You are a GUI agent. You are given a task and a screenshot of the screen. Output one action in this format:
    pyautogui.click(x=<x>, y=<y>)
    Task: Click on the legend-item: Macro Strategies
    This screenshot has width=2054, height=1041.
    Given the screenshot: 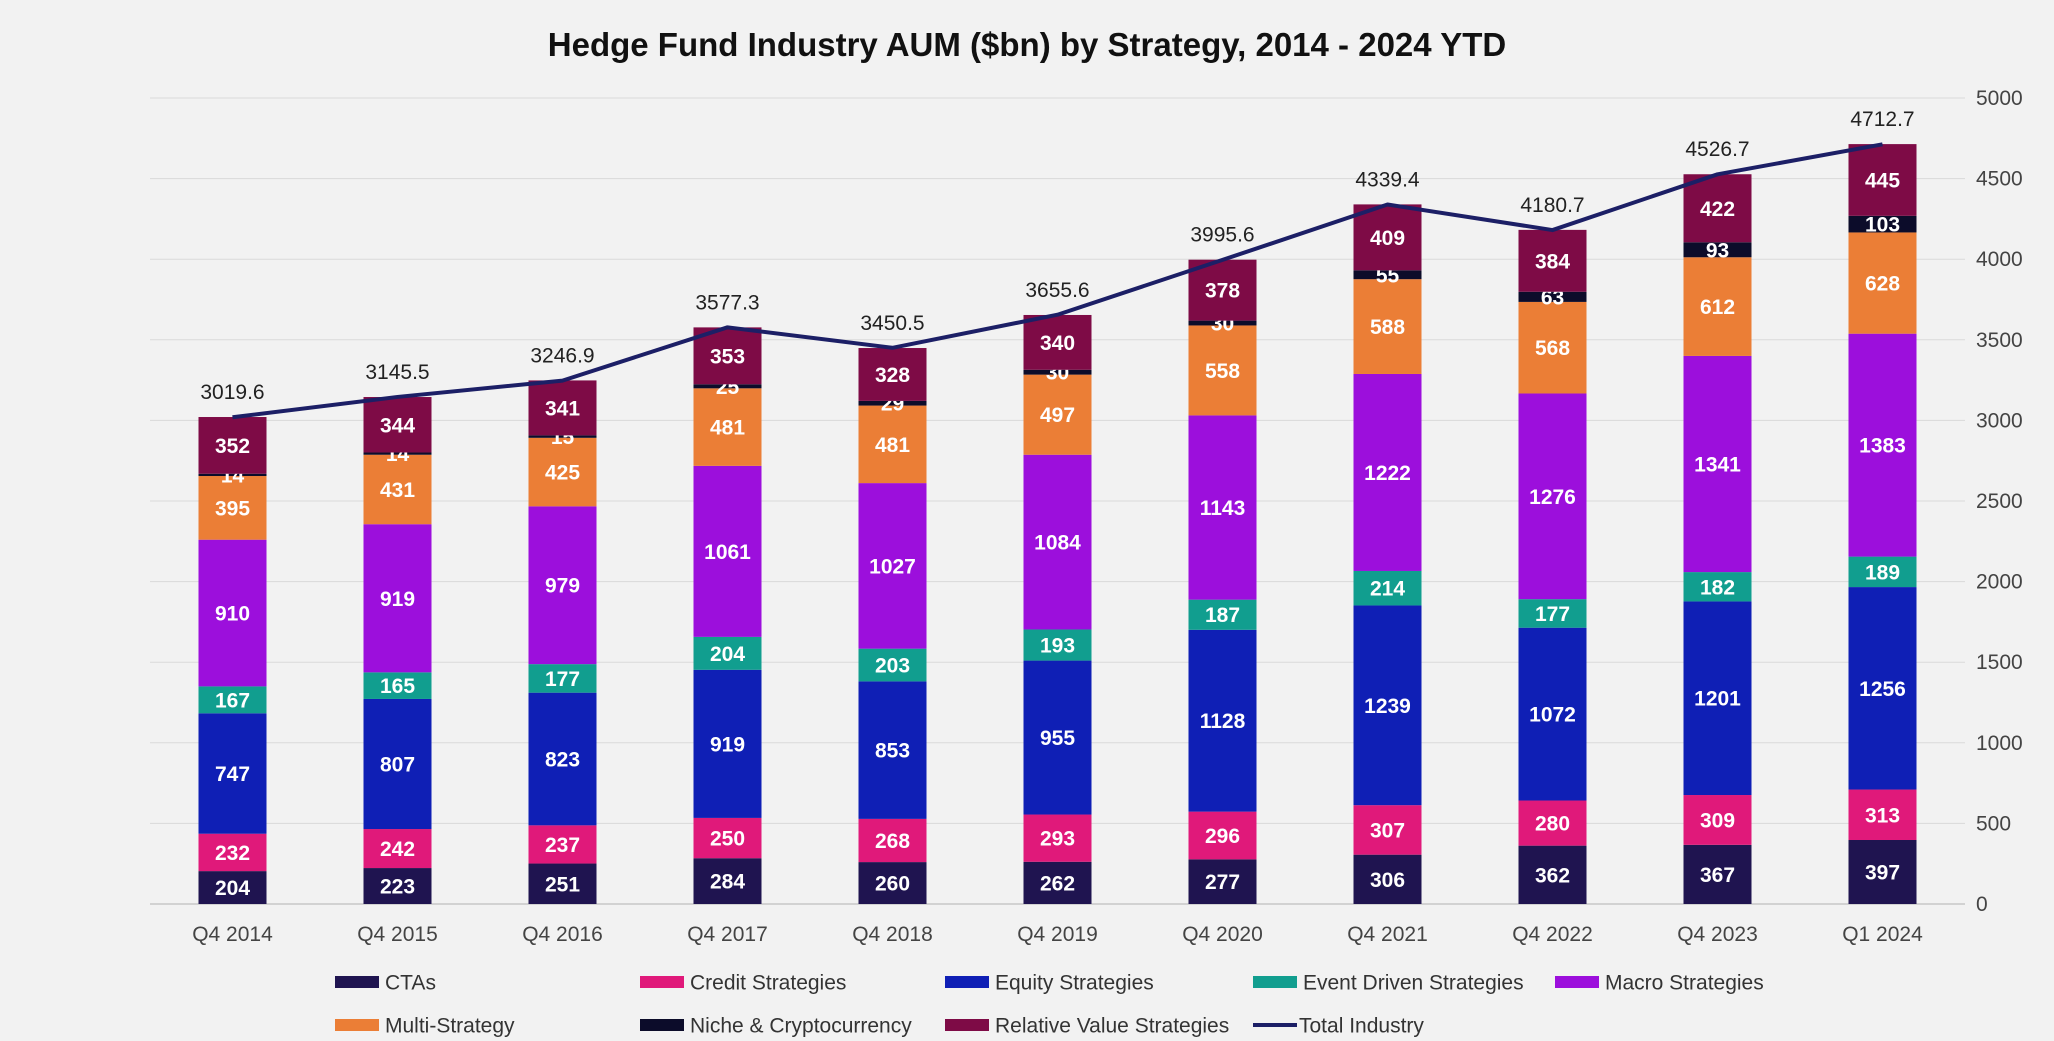 What is the action you would take?
    pyautogui.click(x=1659, y=983)
    